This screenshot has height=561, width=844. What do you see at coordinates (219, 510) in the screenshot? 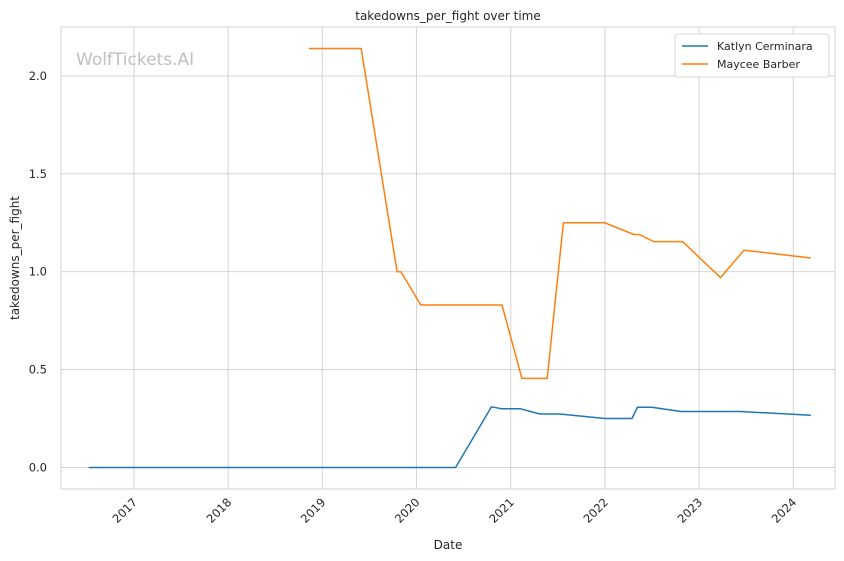
I see `x-tick-label: 2018` at bounding box center [219, 510].